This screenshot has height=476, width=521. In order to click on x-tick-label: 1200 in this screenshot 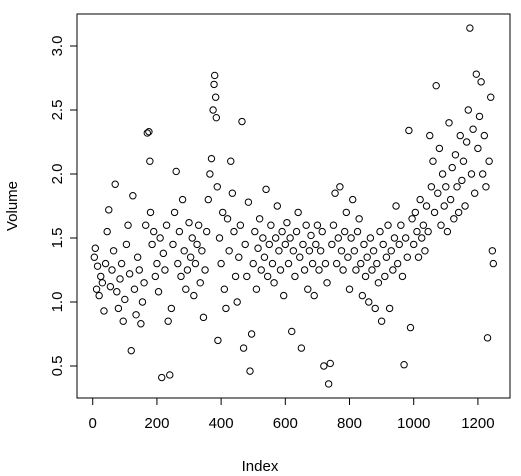, I will do `click(477, 423)`.